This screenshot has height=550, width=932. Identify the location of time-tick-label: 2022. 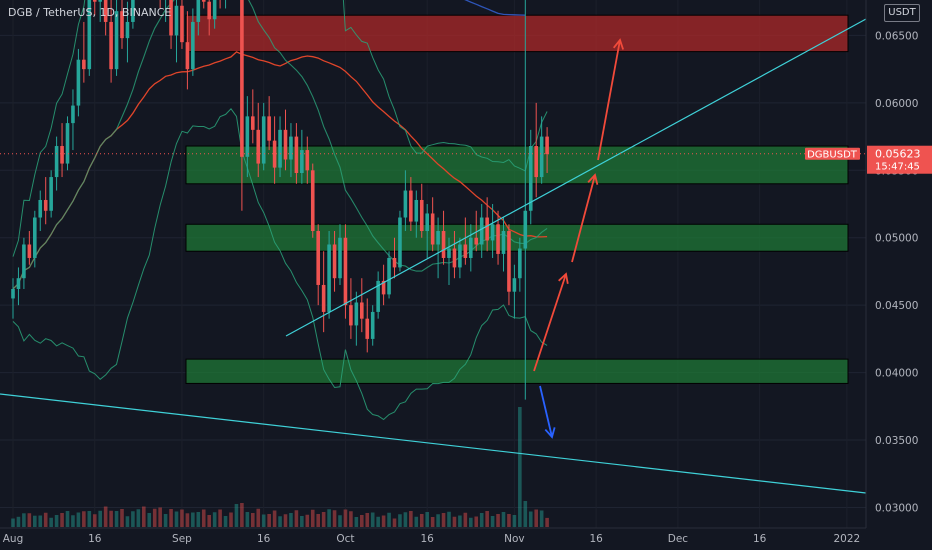
(846, 539).